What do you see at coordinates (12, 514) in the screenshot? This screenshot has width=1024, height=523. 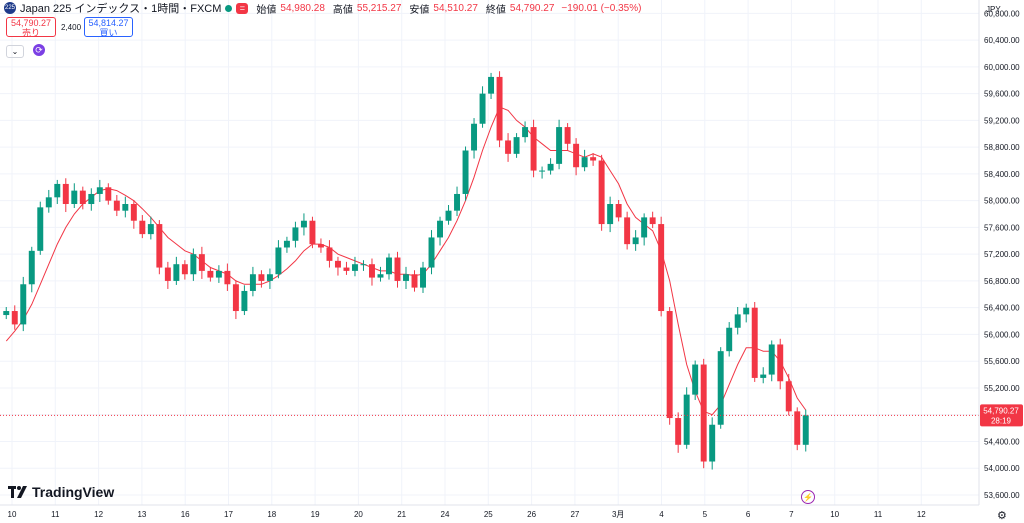 I see `x-tick-label: 10` at bounding box center [12, 514].